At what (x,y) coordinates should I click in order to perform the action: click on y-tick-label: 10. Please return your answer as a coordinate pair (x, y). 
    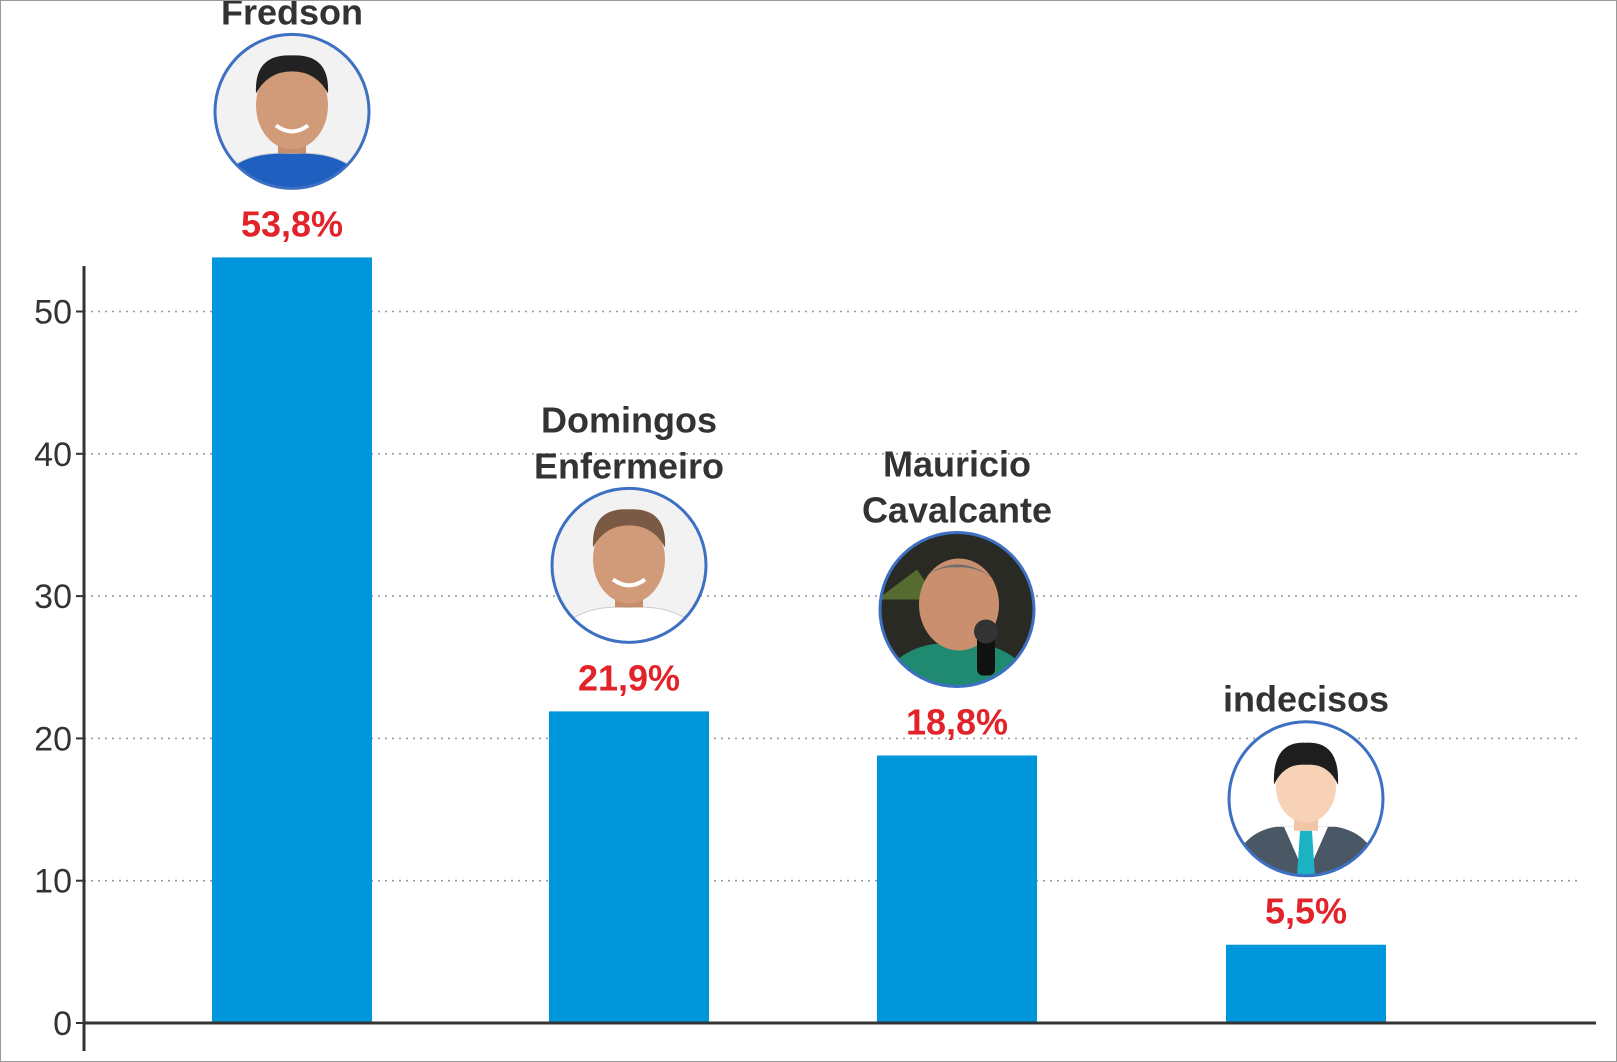
    Looking at the image, I should click on (53, 882).